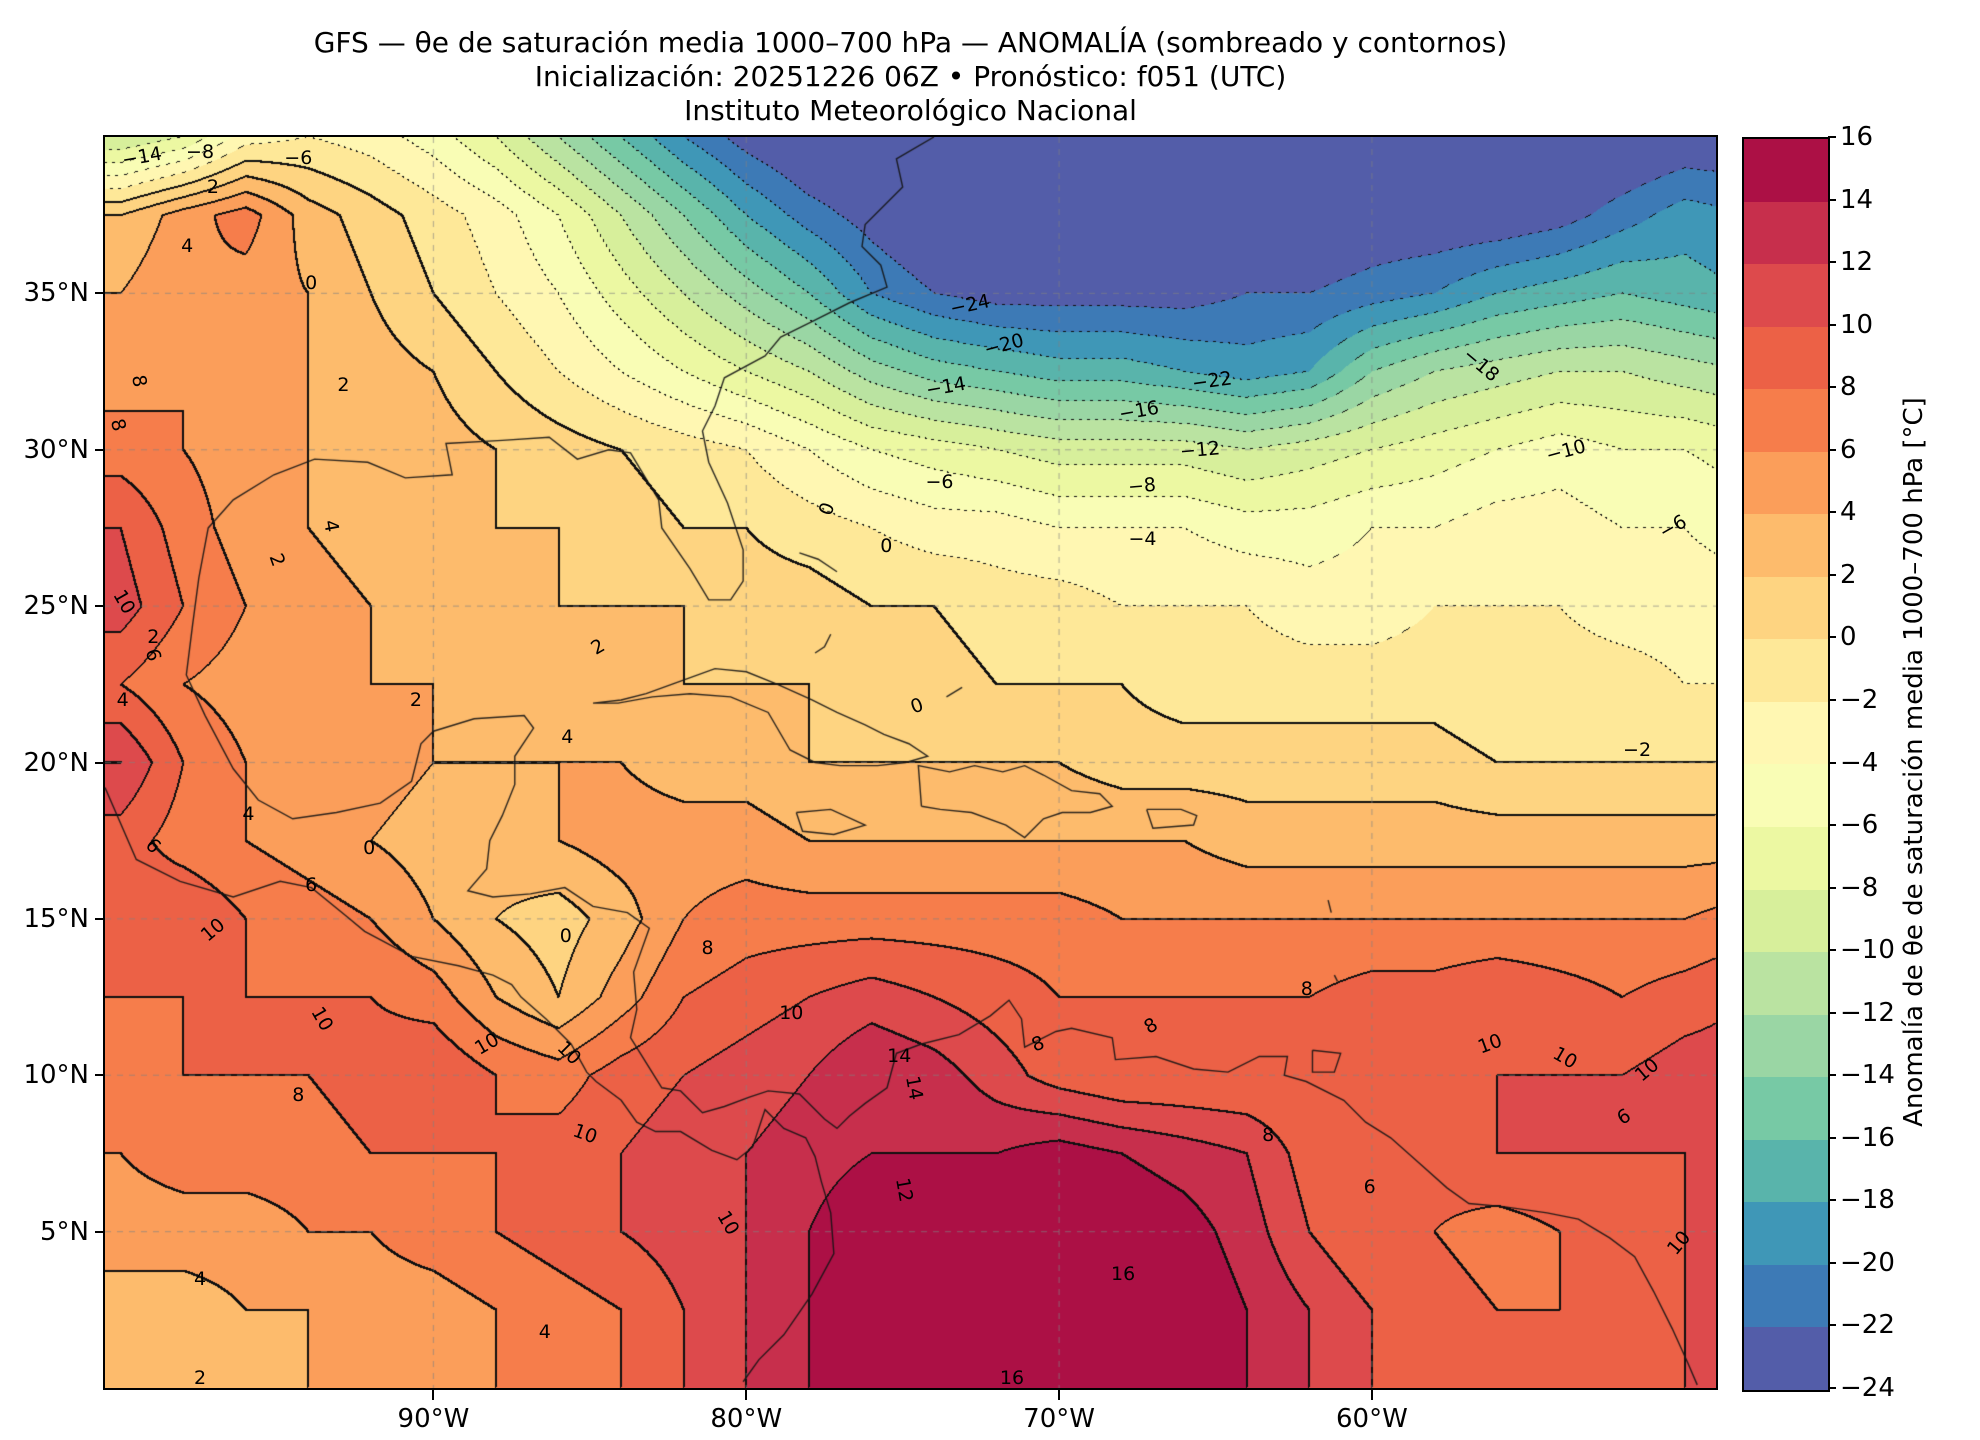 The width and height of the screenshot is (1980, 1440). I want to click on colorbar-tick-label: −16, so click(1867, 1137).